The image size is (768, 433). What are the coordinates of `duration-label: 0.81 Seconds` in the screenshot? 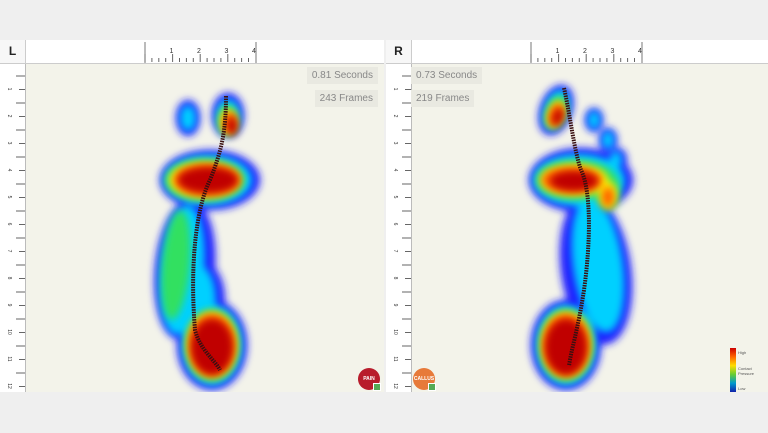 It's located at (342, 75).